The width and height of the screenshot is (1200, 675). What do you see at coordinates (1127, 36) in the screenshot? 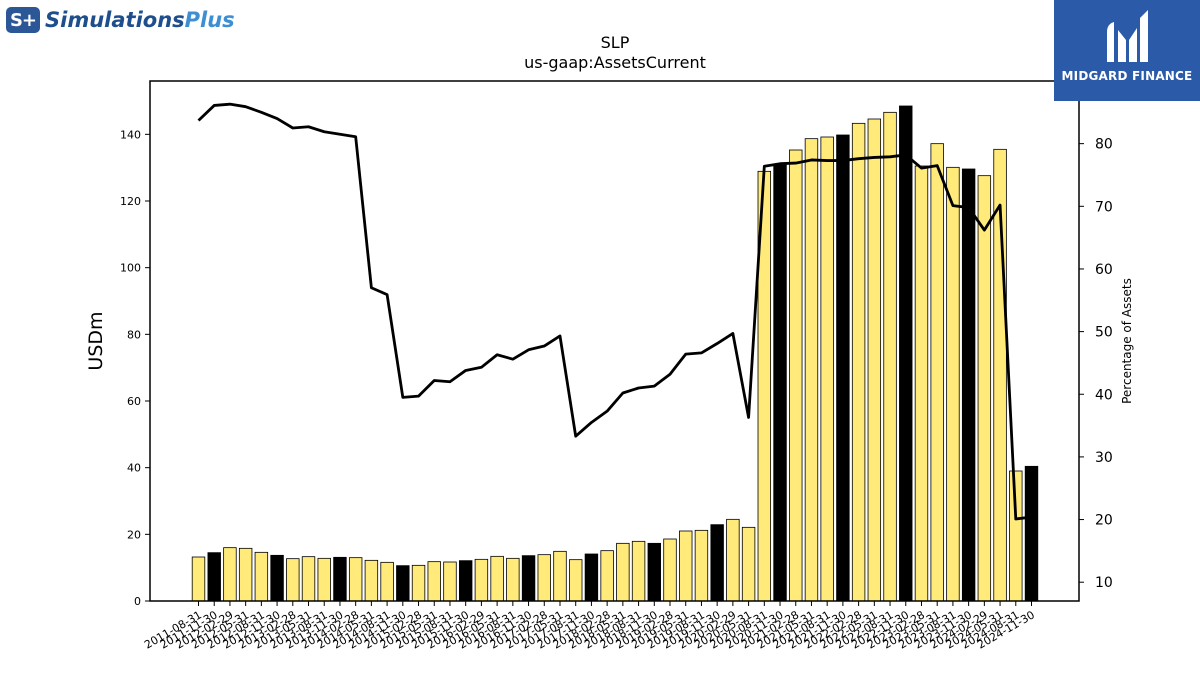
I see `midgard-m-icon` at bounding box center [1127, 36].